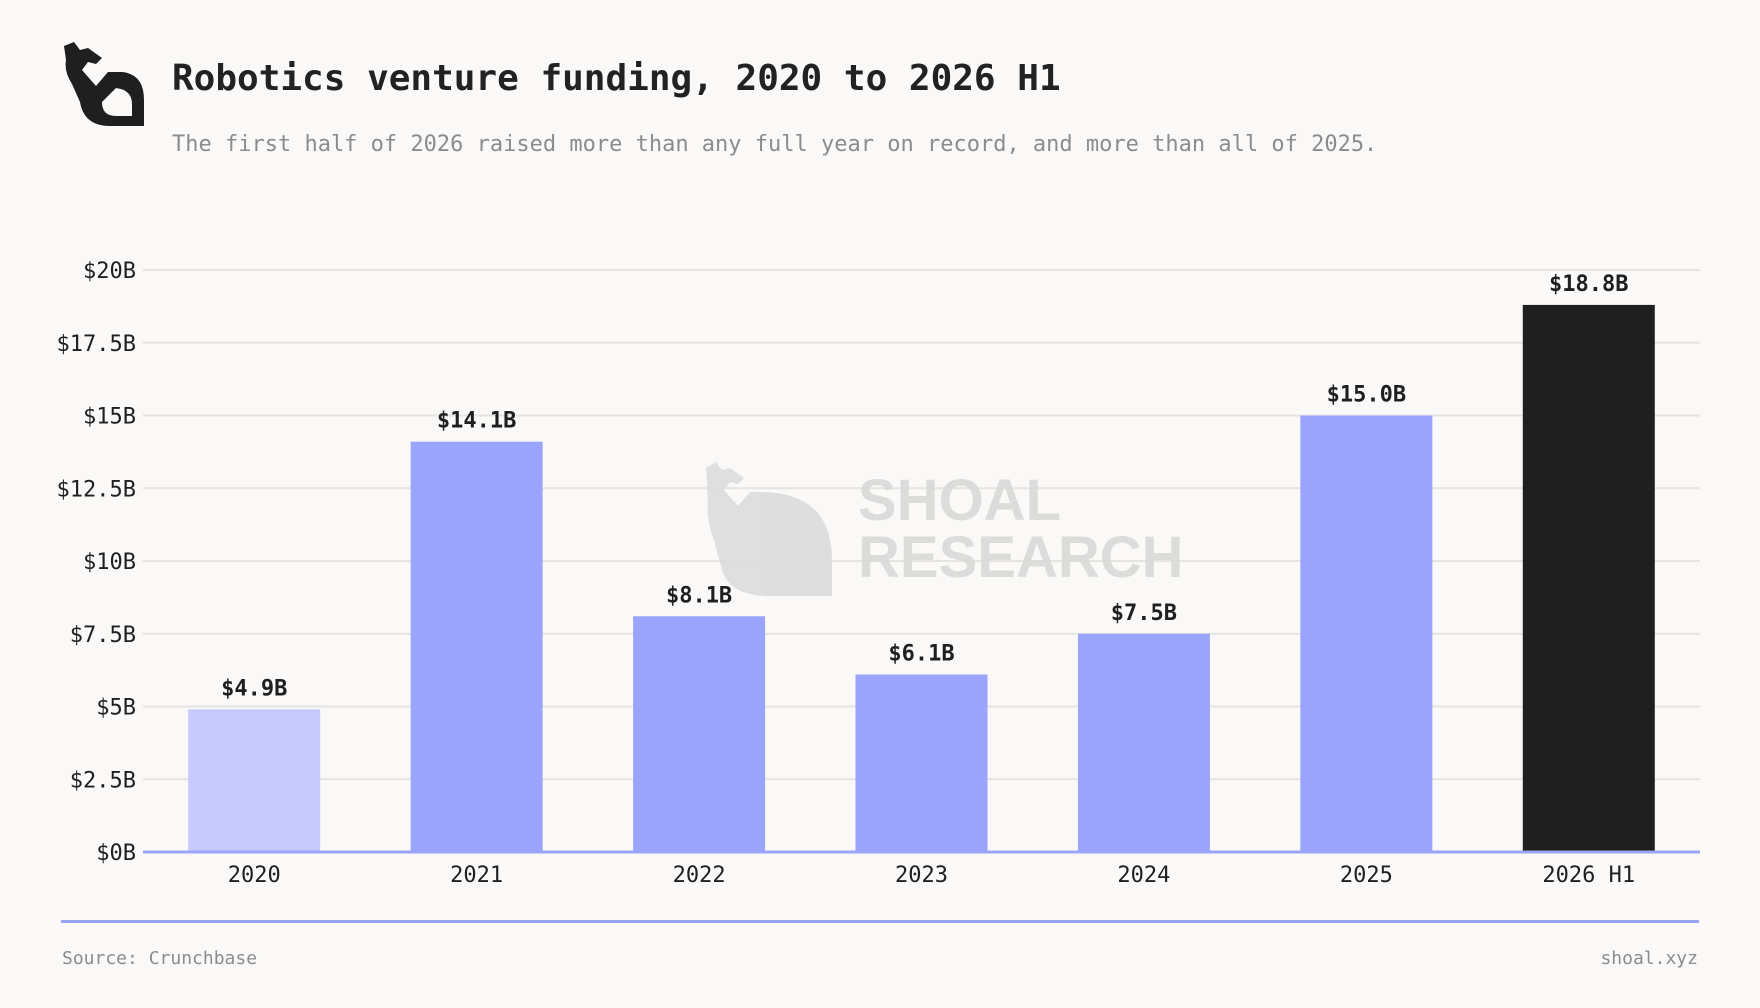 This screenshot has width=1760, height=1008. I want to click on y-axis-ticks: $0B $2.5B $5B $7.5B $10B $12.5B $15B $17.5B $20B, so click(96, 562).